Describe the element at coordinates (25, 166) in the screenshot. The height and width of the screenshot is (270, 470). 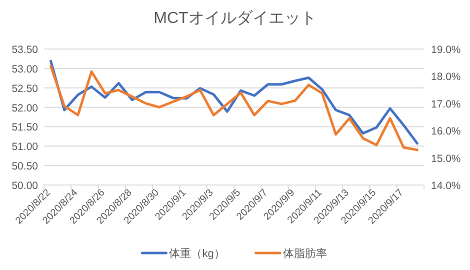
I see `y-tick-label: 50.50` at that location.